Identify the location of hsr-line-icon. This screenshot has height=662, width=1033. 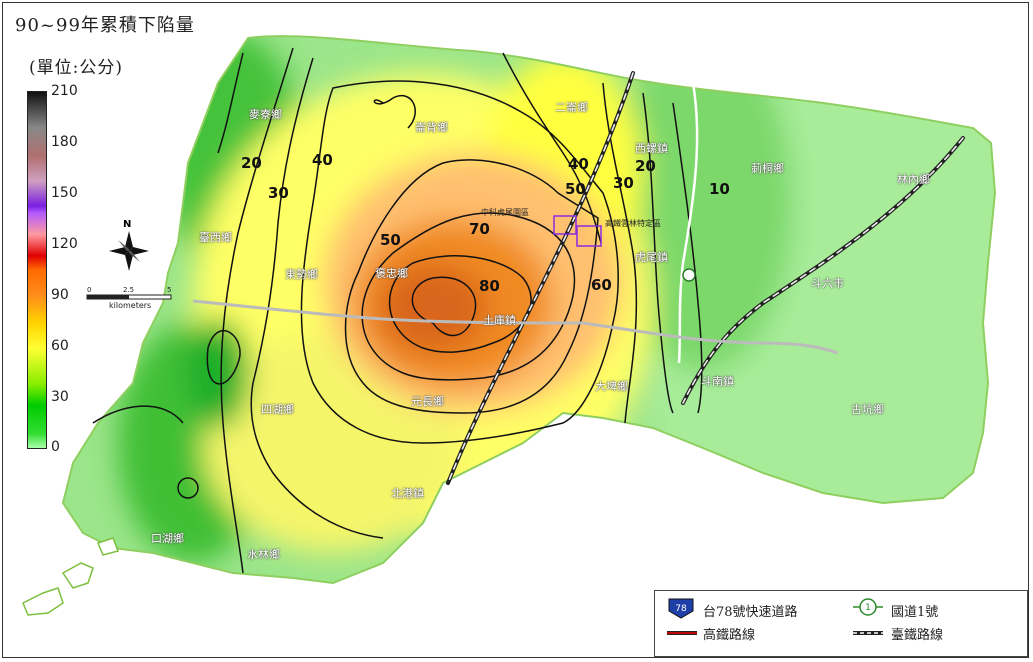
(682, 633).